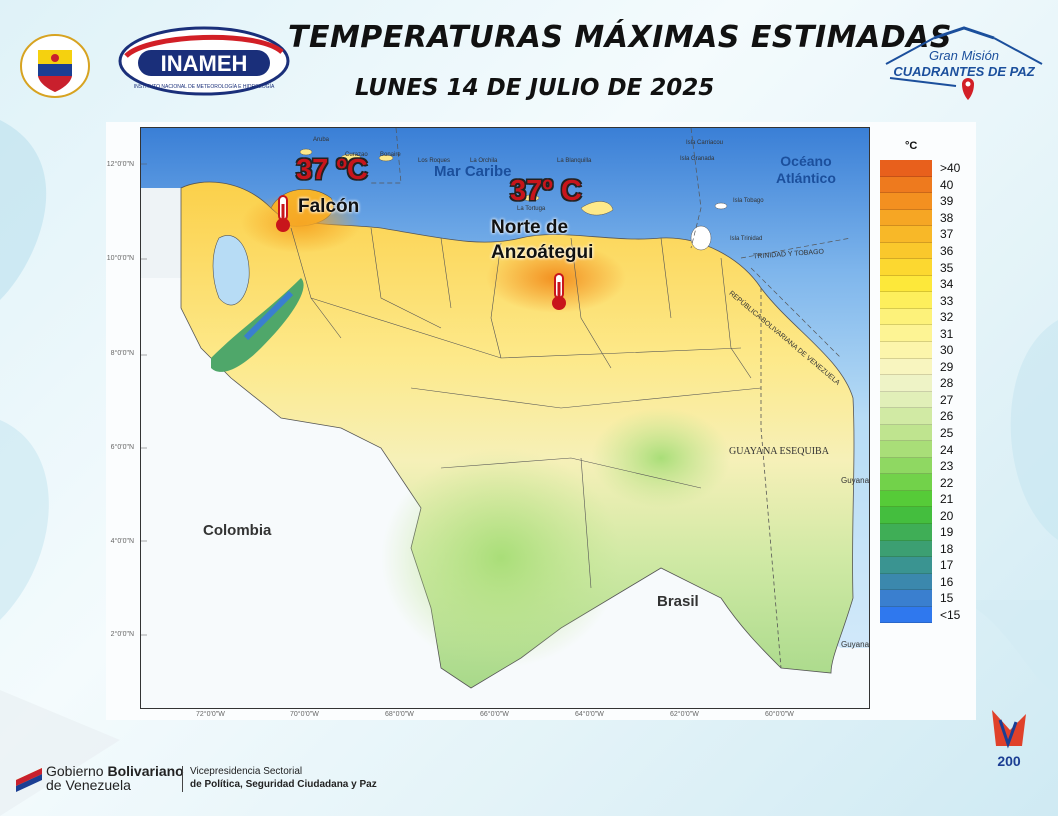 Image resolution: width=1058 pixels, height=816 pixels. I want to click on gobierno-bolivariano-logo: Gobierno Bolivariano de Venezuela, so click(115, 778).